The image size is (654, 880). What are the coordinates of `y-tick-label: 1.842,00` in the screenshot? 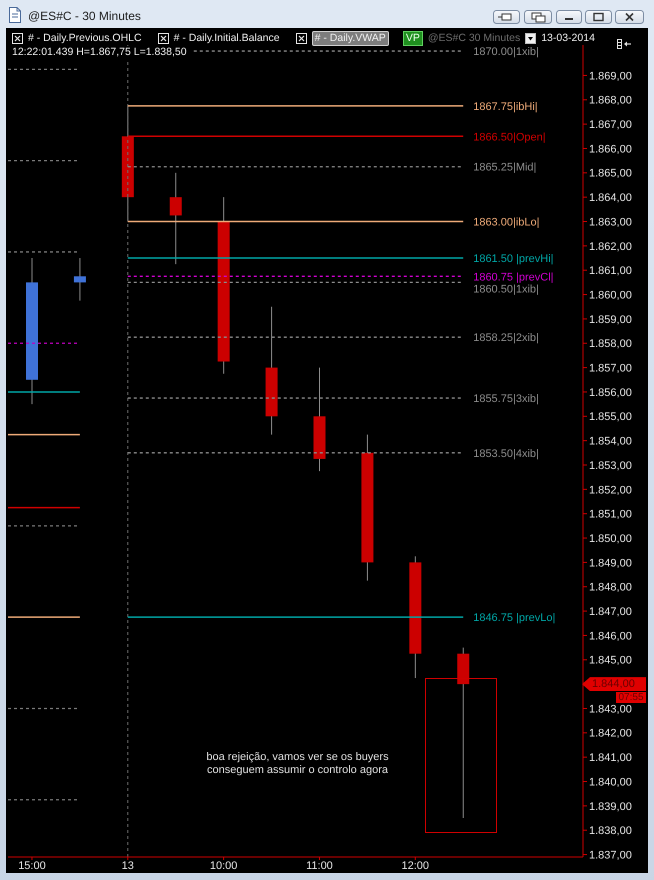 It's located at (610, 734).